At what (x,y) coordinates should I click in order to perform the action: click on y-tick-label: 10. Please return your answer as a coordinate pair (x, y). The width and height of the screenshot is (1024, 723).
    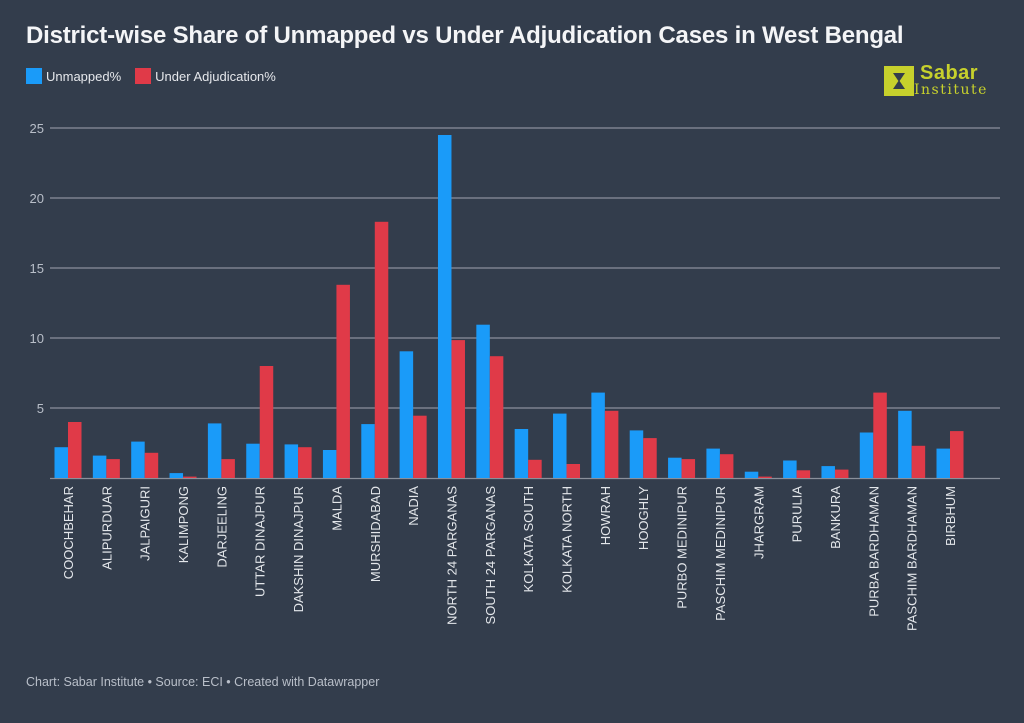
    Looking at the image, I should click on (37, 338).